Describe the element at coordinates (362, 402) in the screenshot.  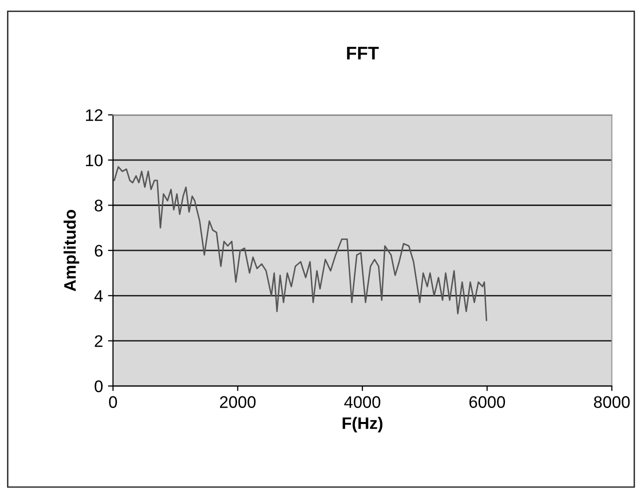
I see `x-tick-label: 4000` at that location.